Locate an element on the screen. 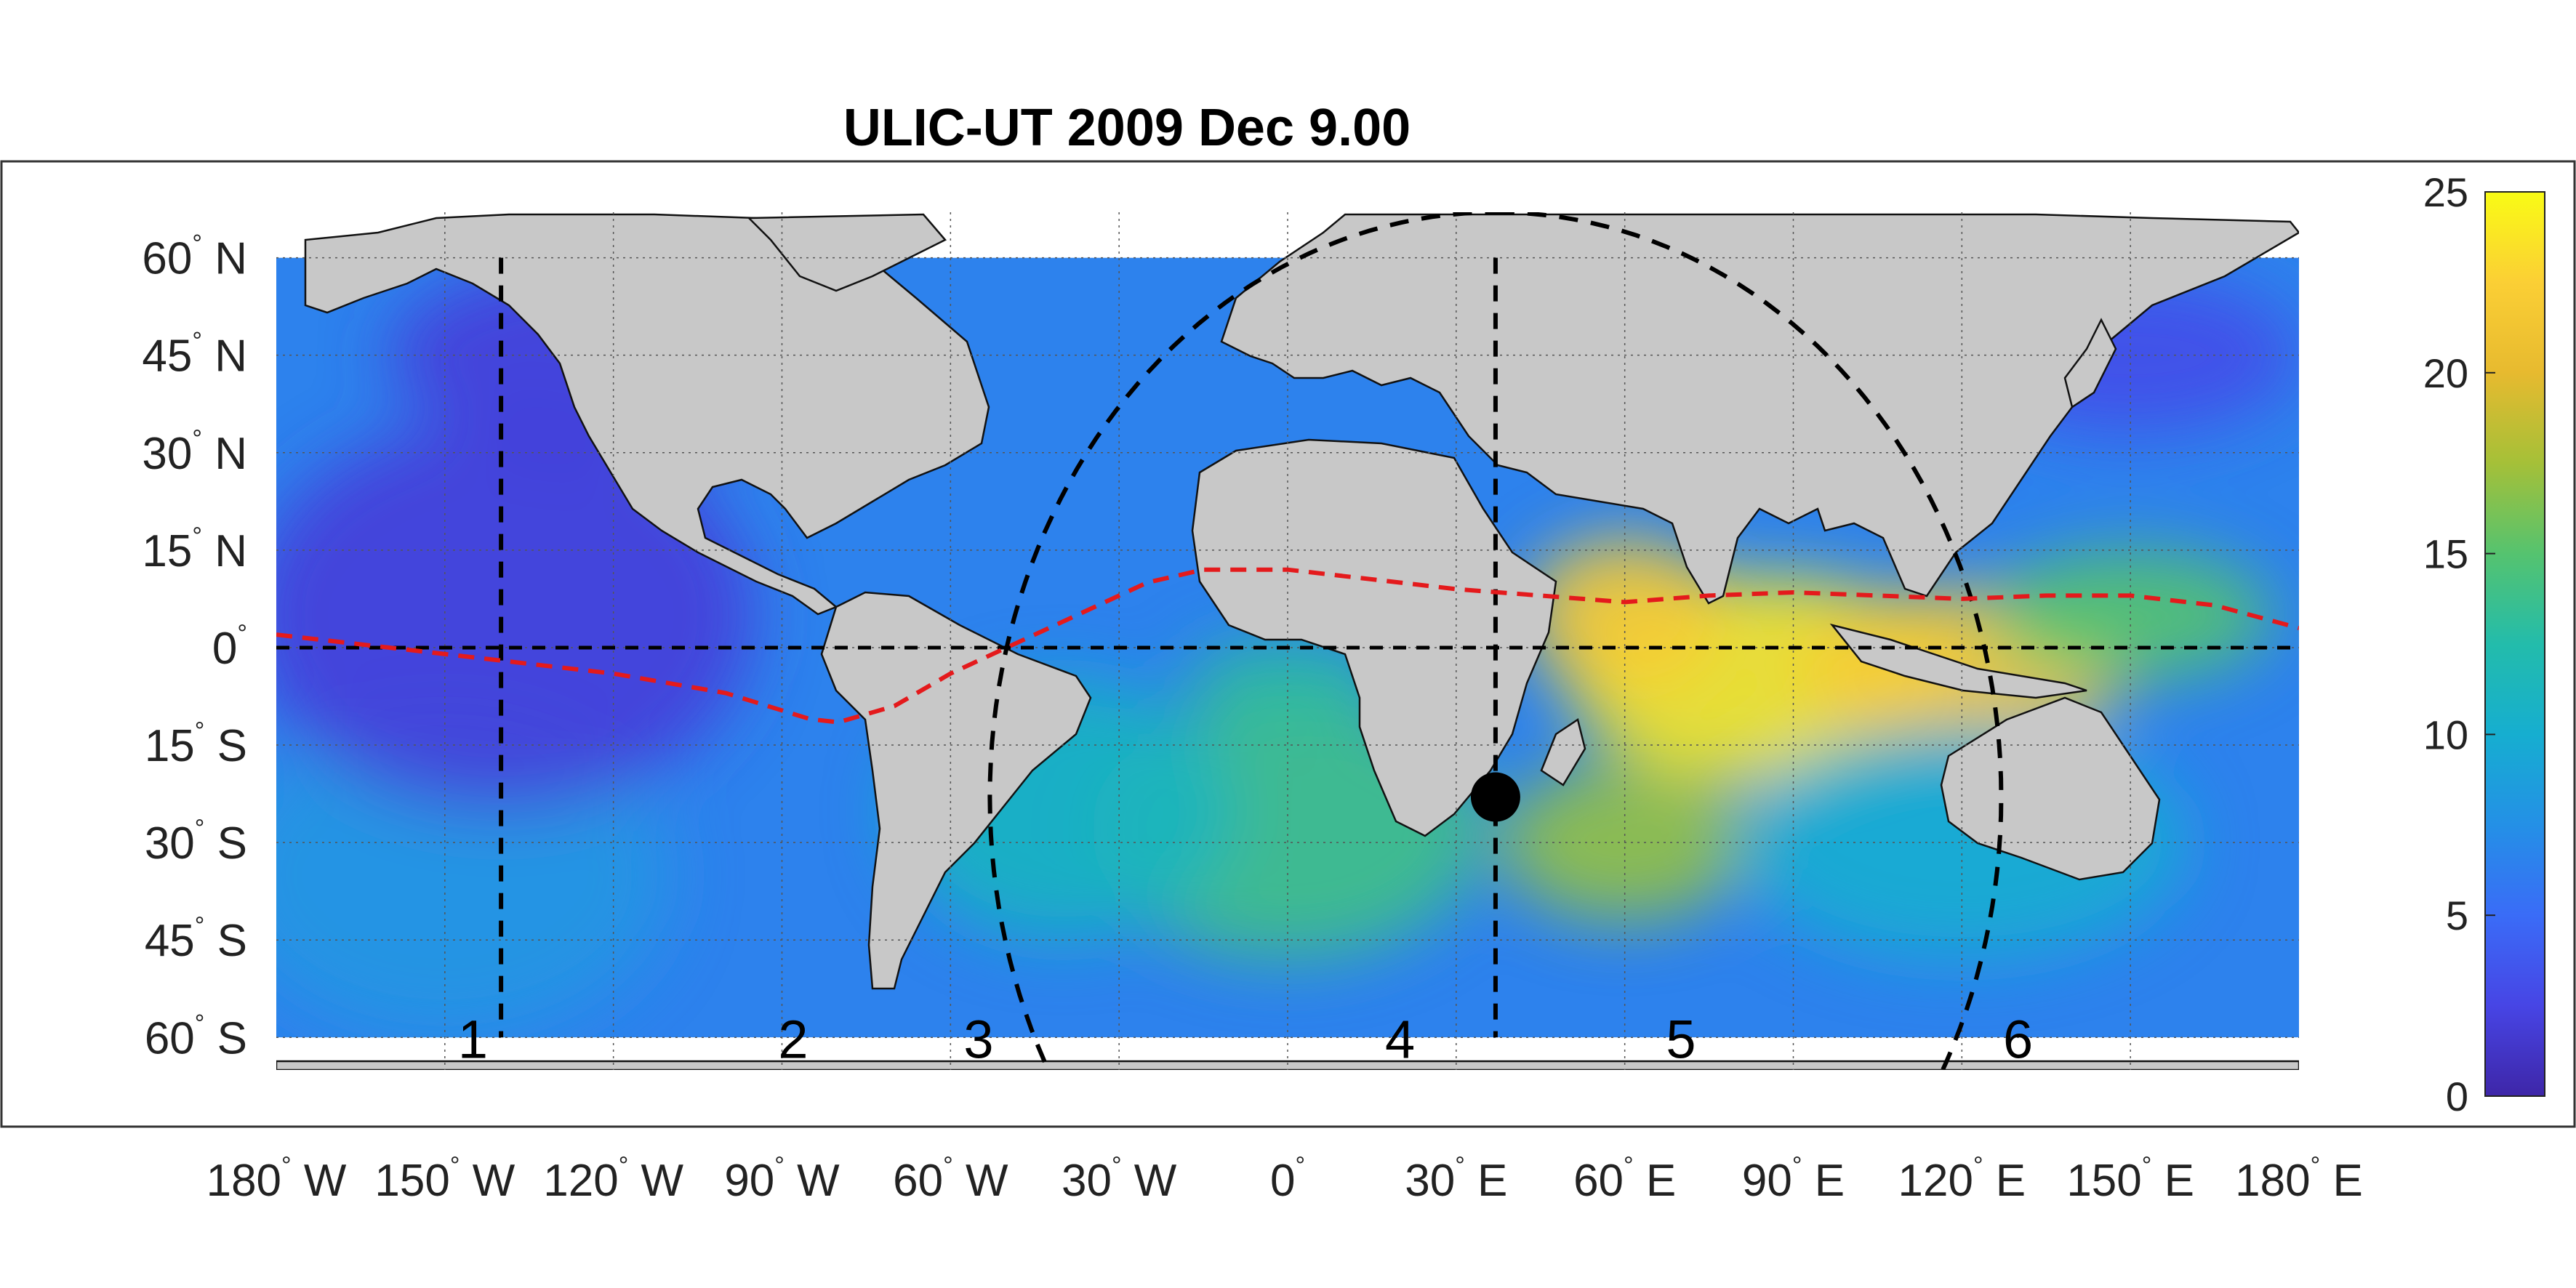 This screenshot has width=2576, height=1288. lon-tick-label: 90° E is located at coordinates (1794, 1179).